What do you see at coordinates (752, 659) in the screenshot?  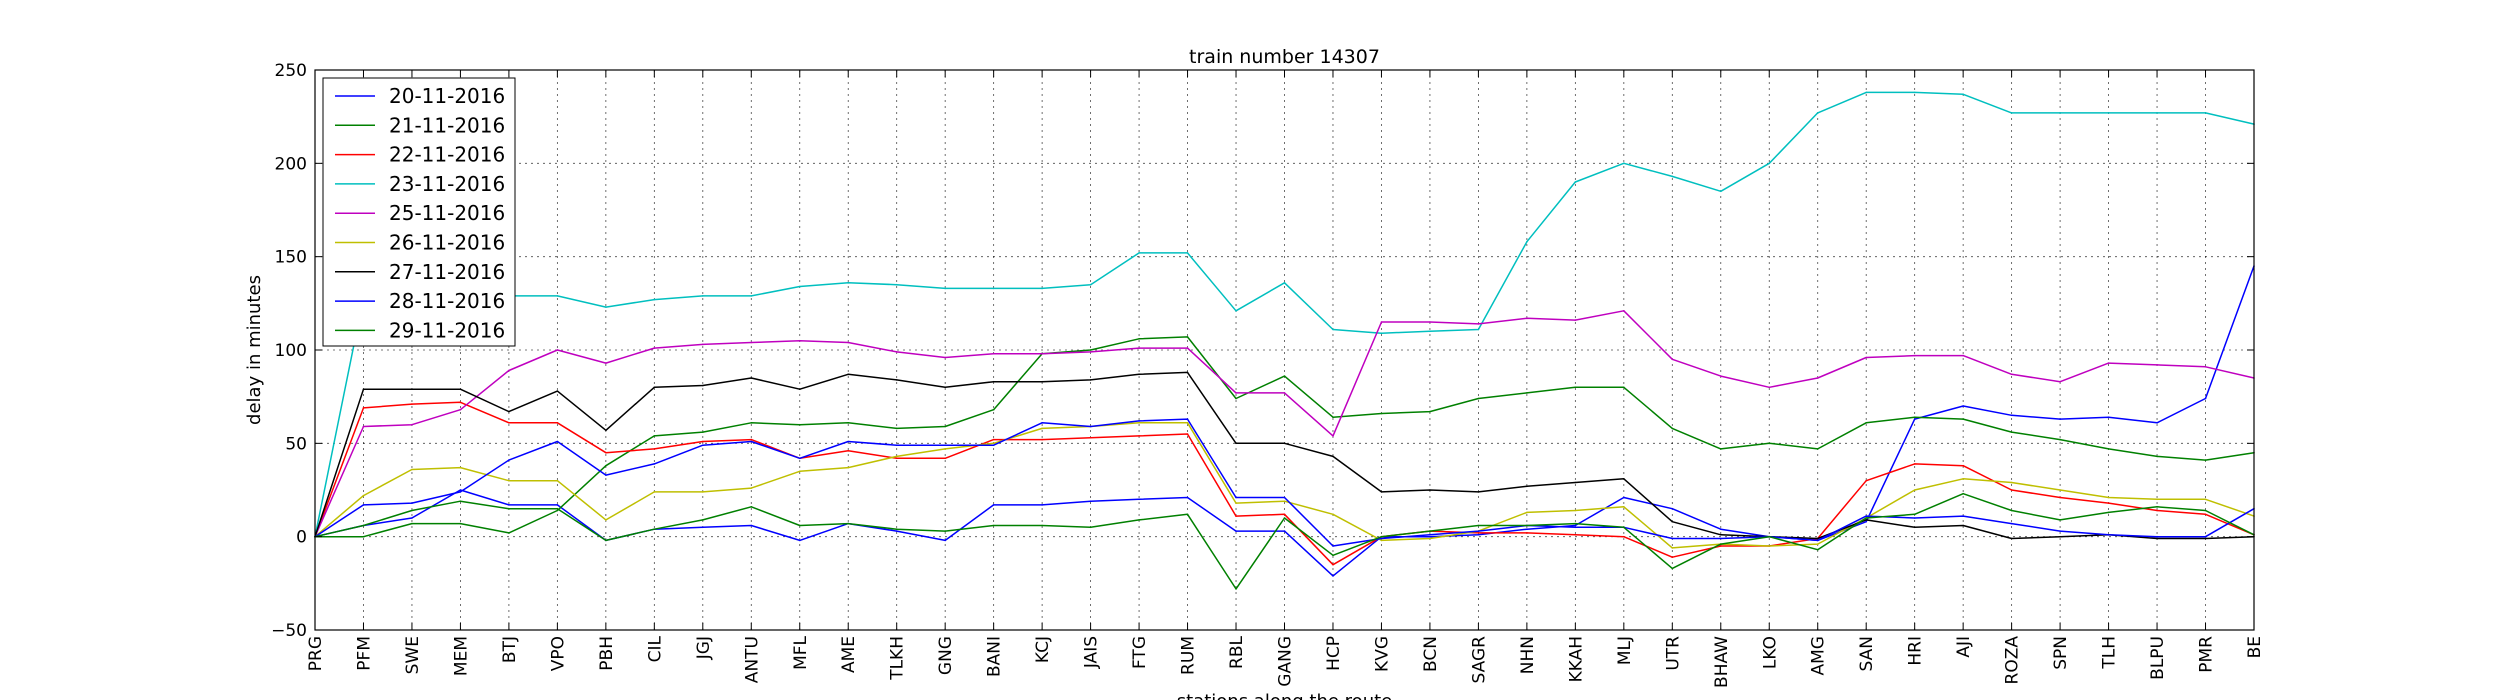 I see `x-tick-label: ANTU` at bounding box center [752, 659].